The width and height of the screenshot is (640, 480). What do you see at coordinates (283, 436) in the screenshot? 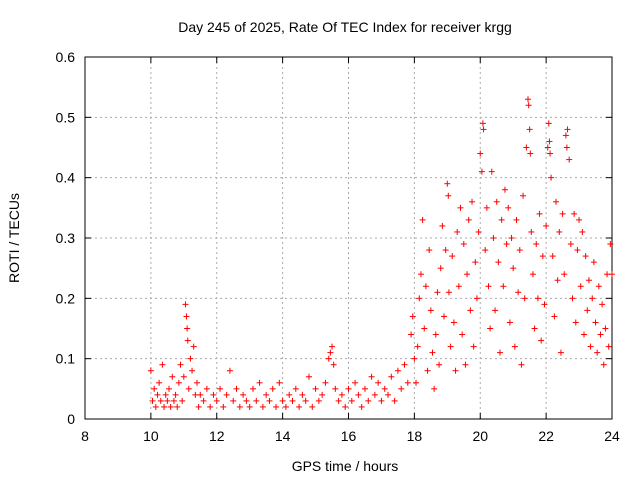
I see `x-tick-label: 14` at bounding box center [283, 436].